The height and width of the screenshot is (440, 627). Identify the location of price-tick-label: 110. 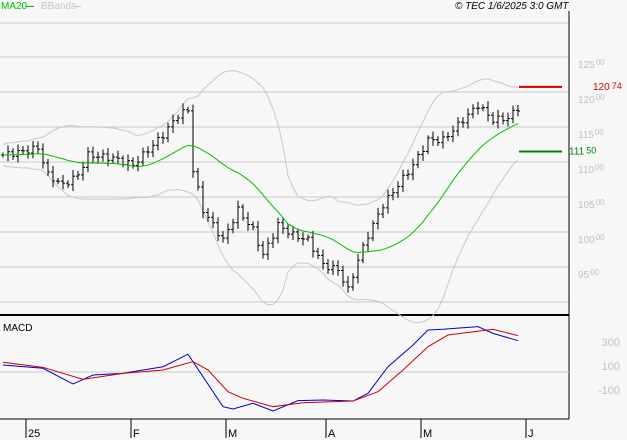
(586, 170).